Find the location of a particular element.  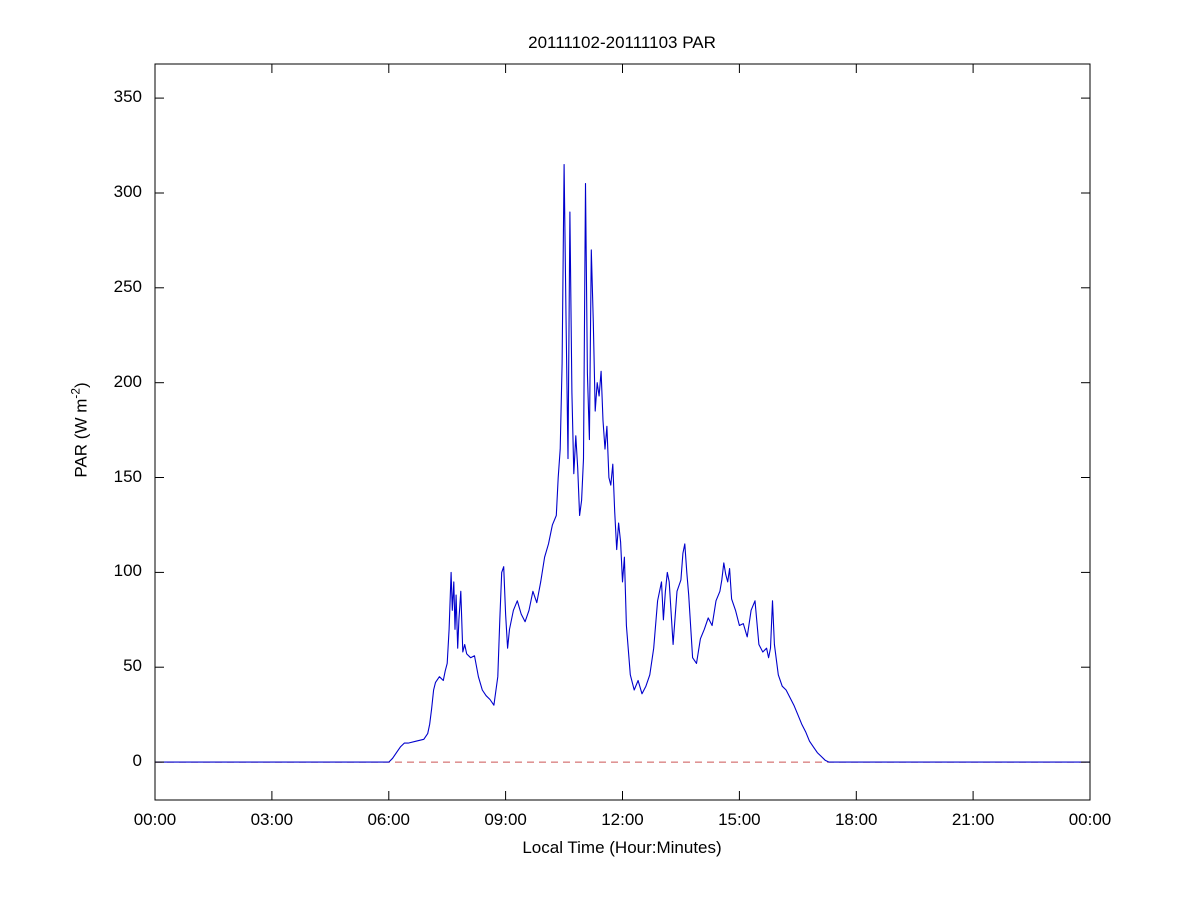

x-tick-label: 15:00 is located at coordinates (739, 819).